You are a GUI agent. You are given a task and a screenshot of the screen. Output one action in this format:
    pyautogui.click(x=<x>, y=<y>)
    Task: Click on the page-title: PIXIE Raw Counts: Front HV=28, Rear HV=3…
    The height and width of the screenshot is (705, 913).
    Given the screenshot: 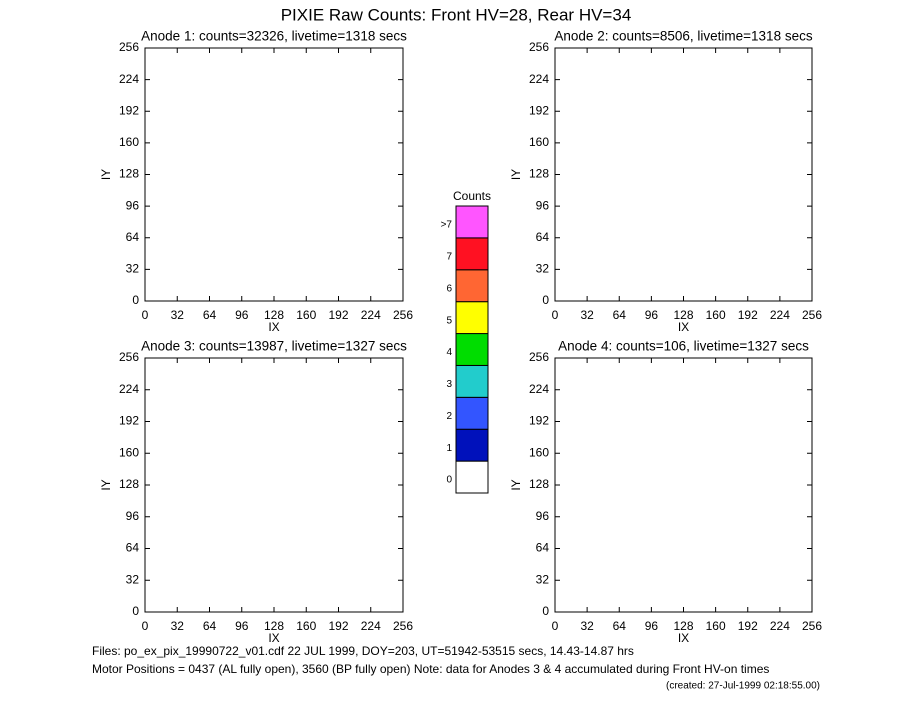 What is the action you would take?
    pyautogui.click(x=456, y=14)
    